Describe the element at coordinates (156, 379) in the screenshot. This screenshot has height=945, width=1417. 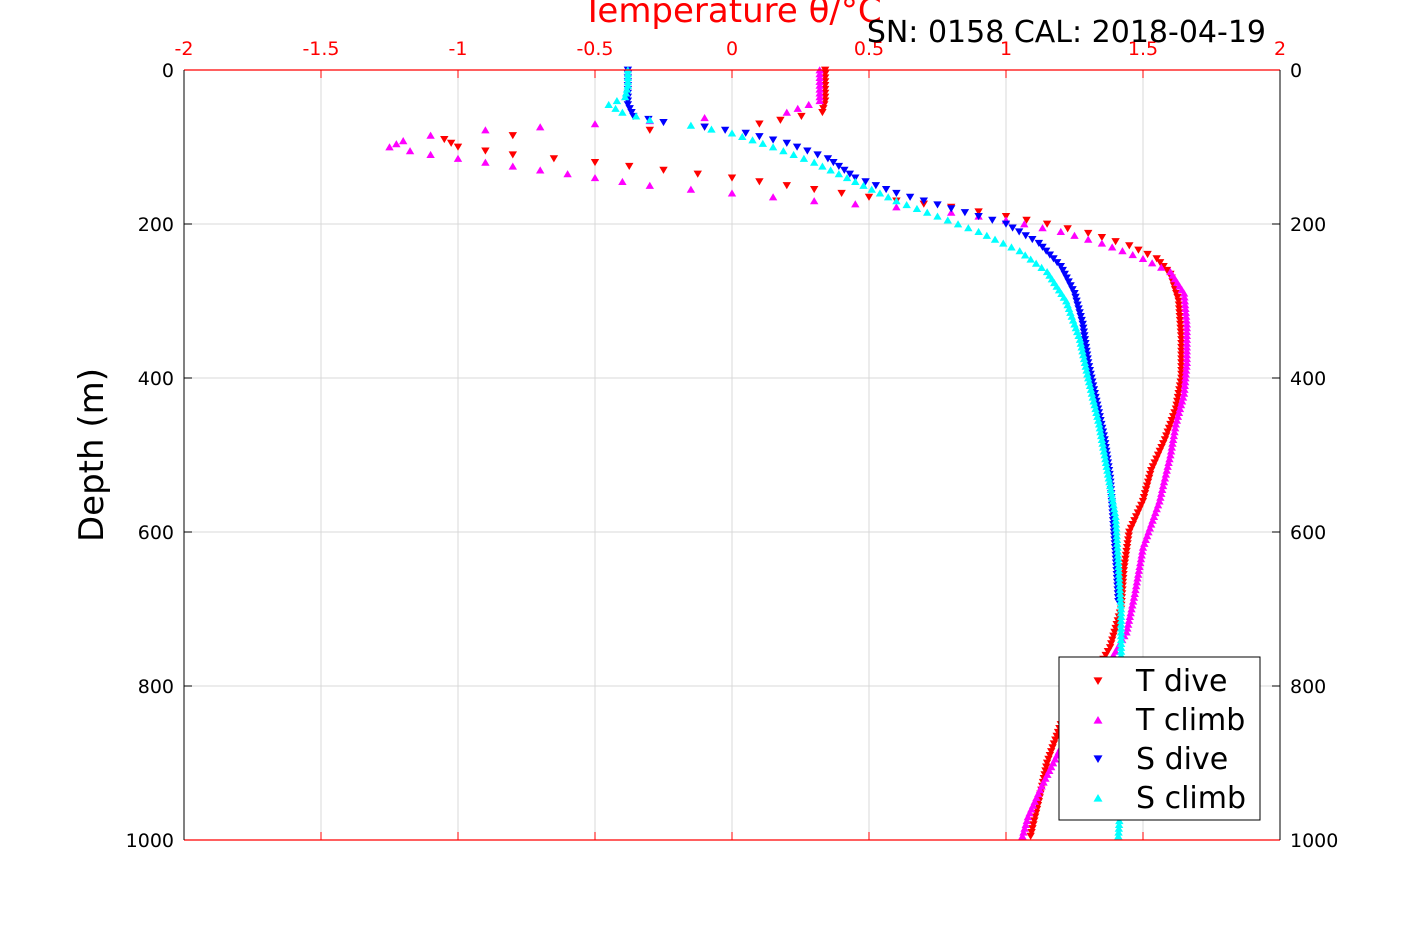
I see `y-tick-label-left: 400` at that location.